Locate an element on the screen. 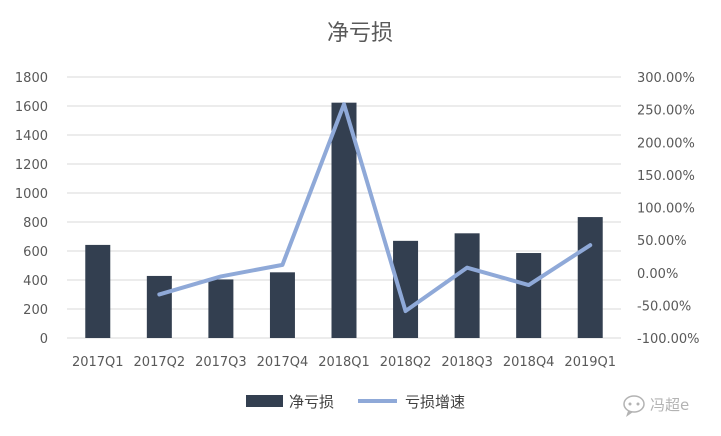 This screenshot has width=721, height=436. x-tick-label: 2018Q1 is located at coordinates (344, 362).